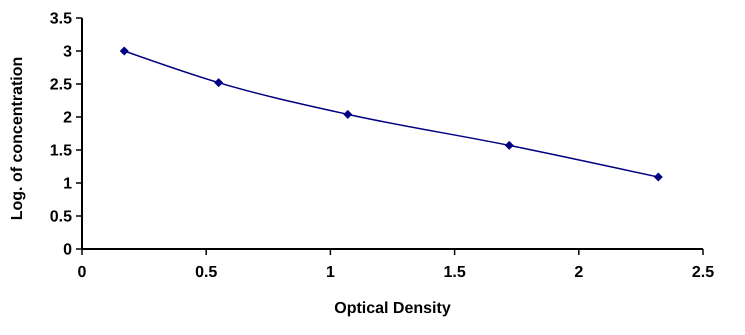 The height and width of the screenshot is (335, 745). I want to click on y-tick-label: 3, so click(67, 52).